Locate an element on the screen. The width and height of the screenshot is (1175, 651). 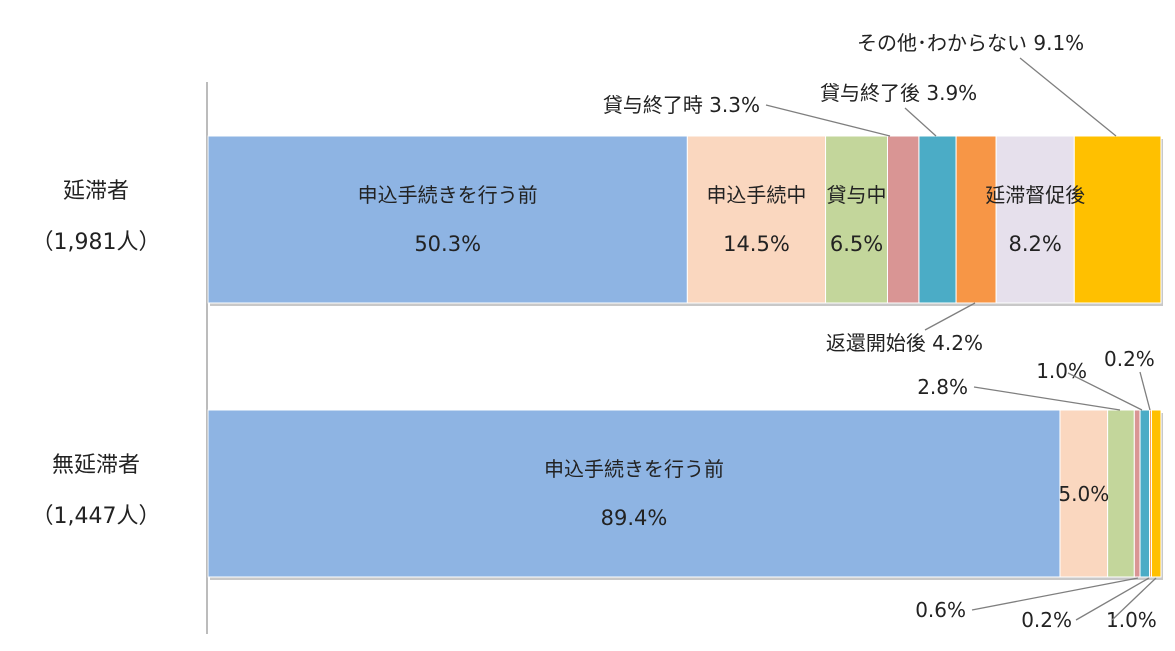
segment-value: 89.4% is located at coordinates (634, 518).